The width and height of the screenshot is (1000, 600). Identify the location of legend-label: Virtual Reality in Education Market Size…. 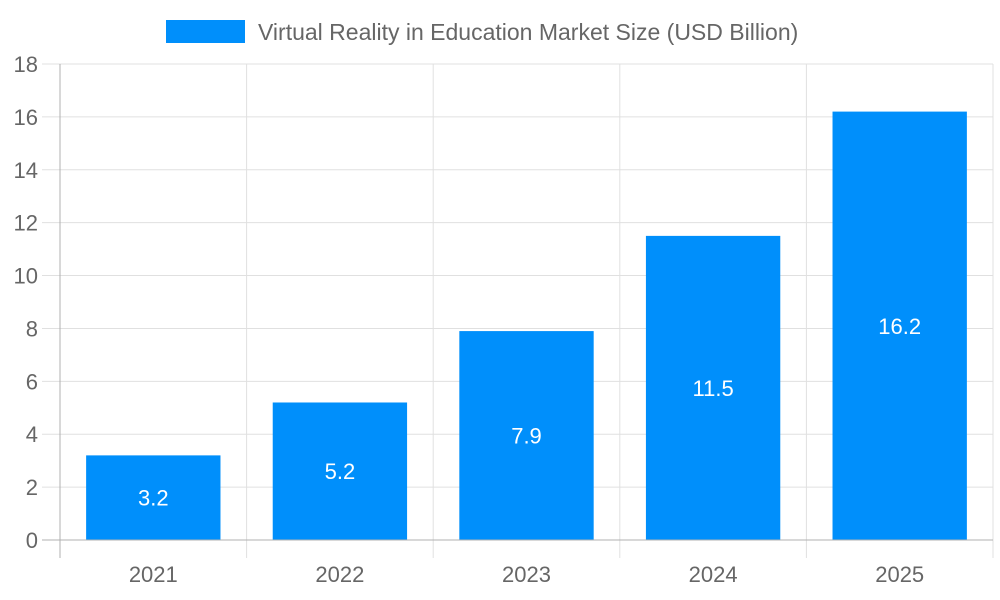
(528, 32).